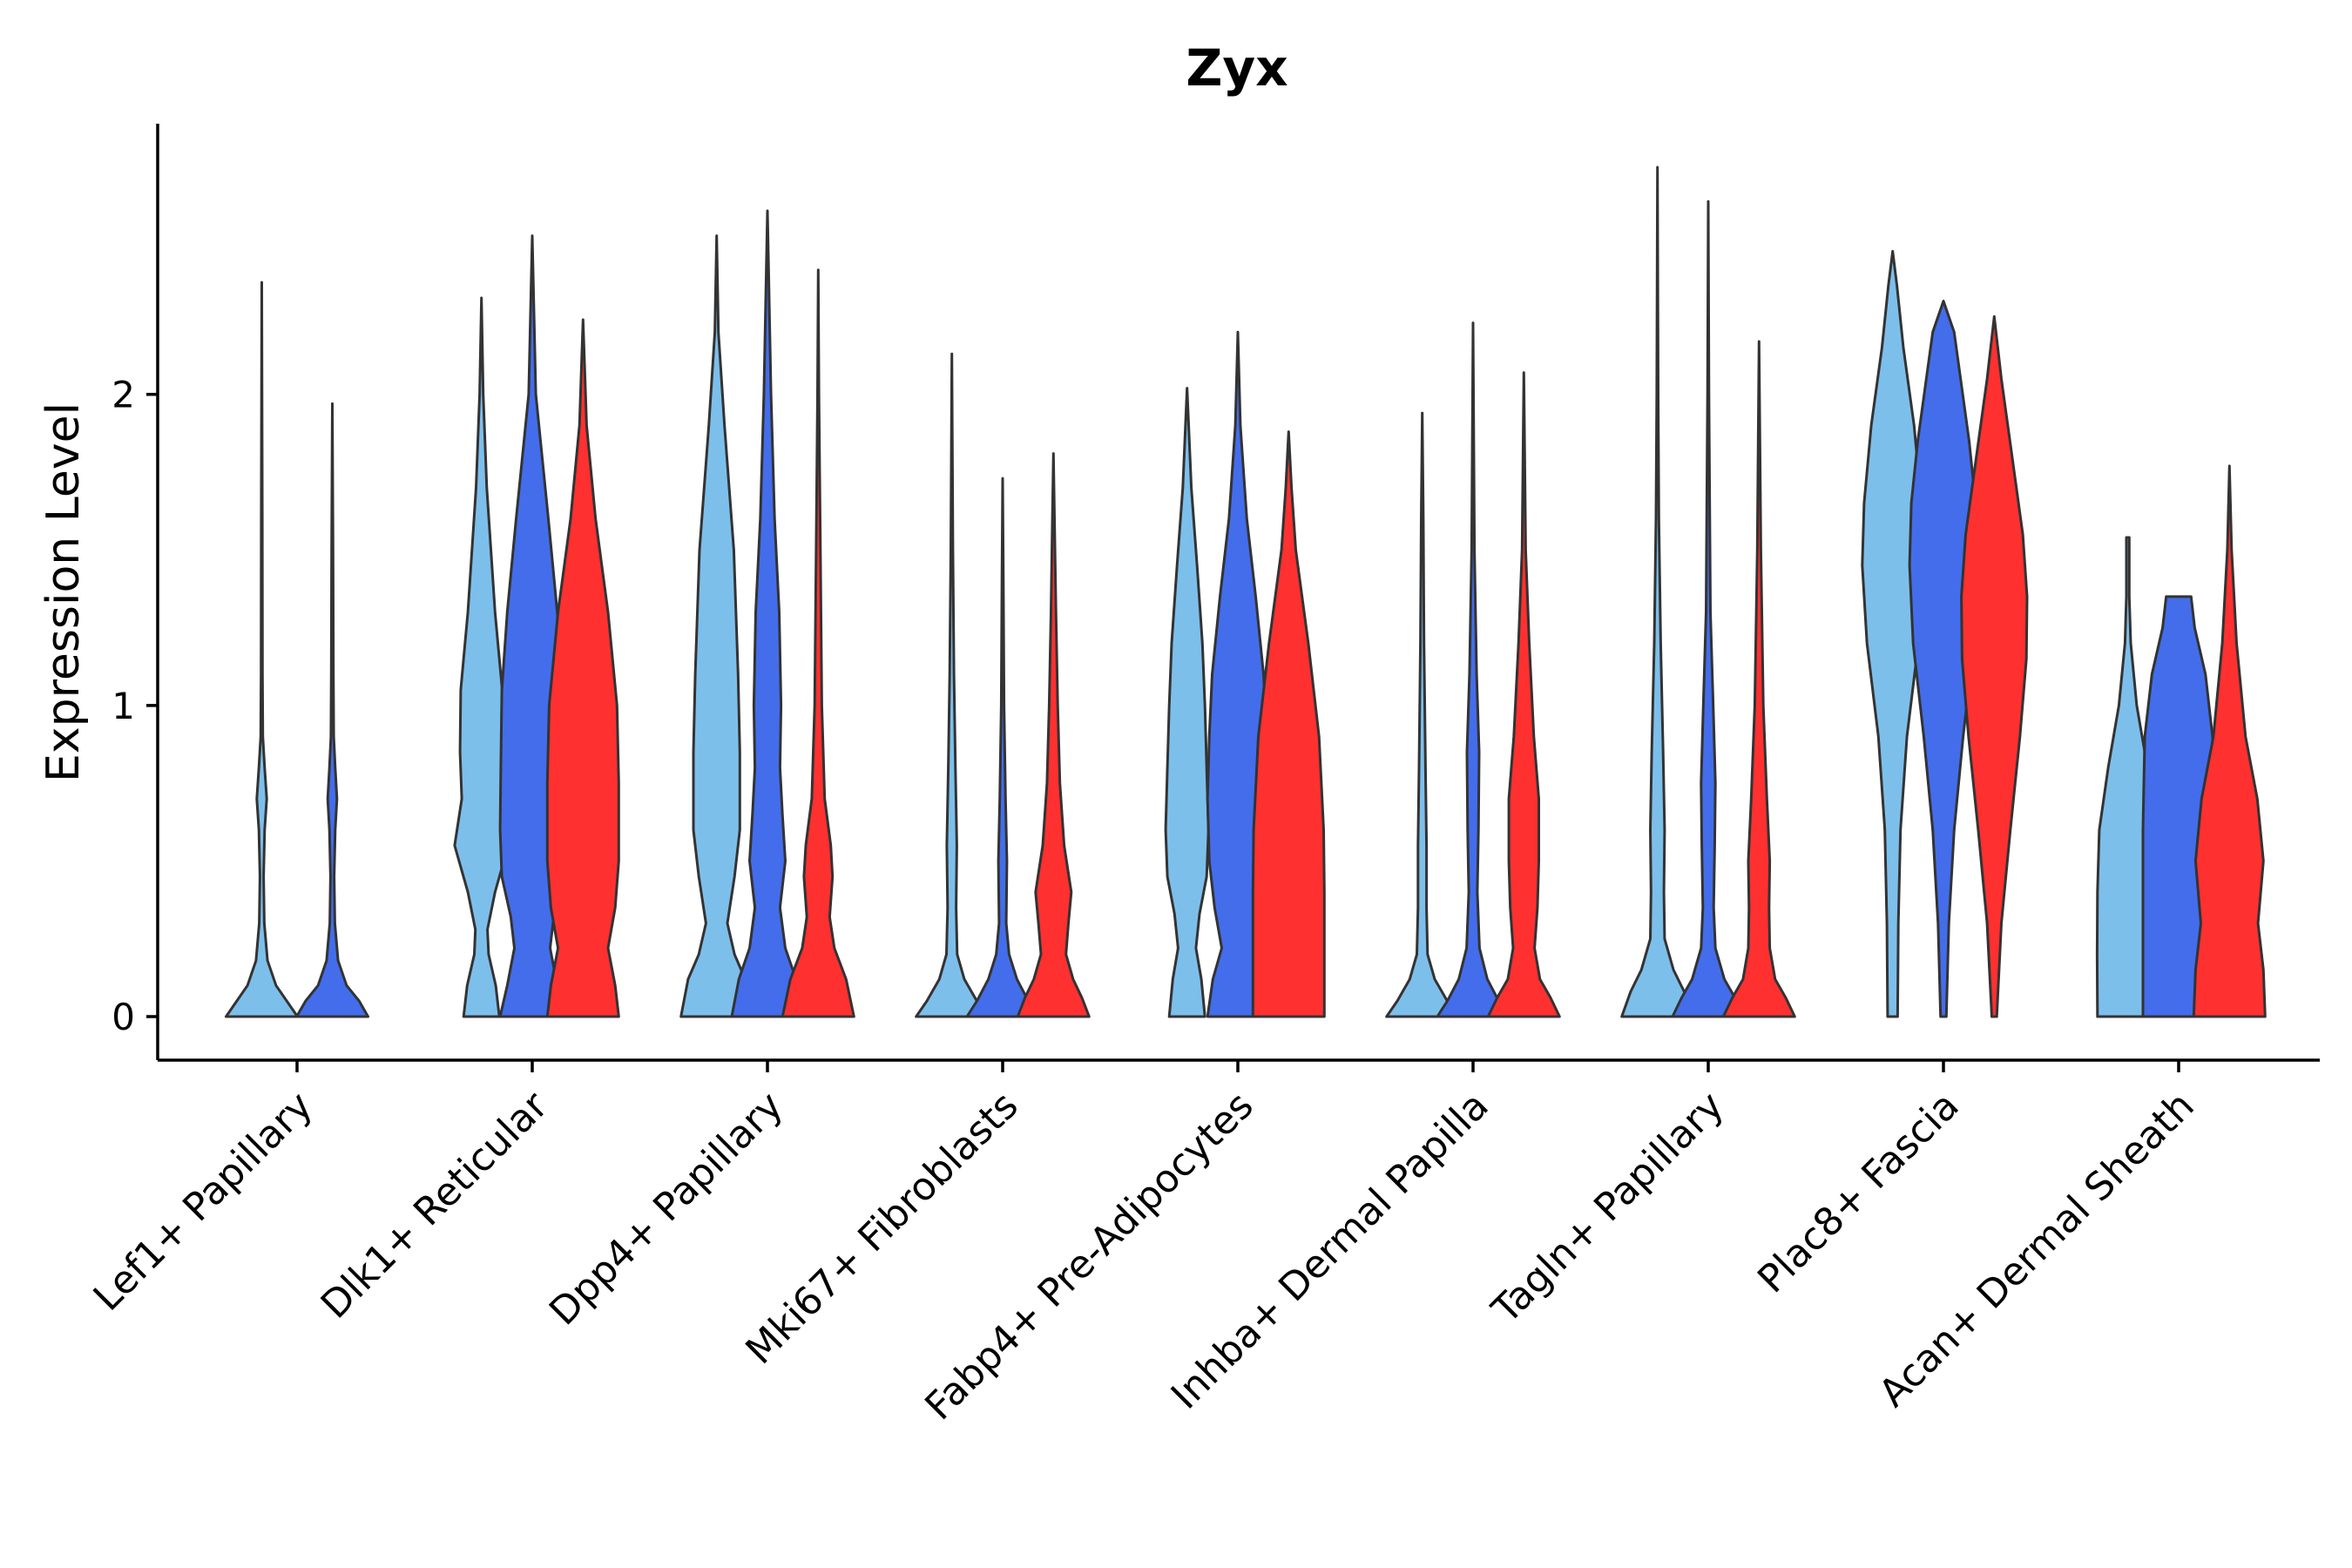 The height and width of the screenshot is (1568, 2352). Describe the element at coordinates (64, 592) in the screenshot. I see `y-axis-label: Expression Level` at that location.